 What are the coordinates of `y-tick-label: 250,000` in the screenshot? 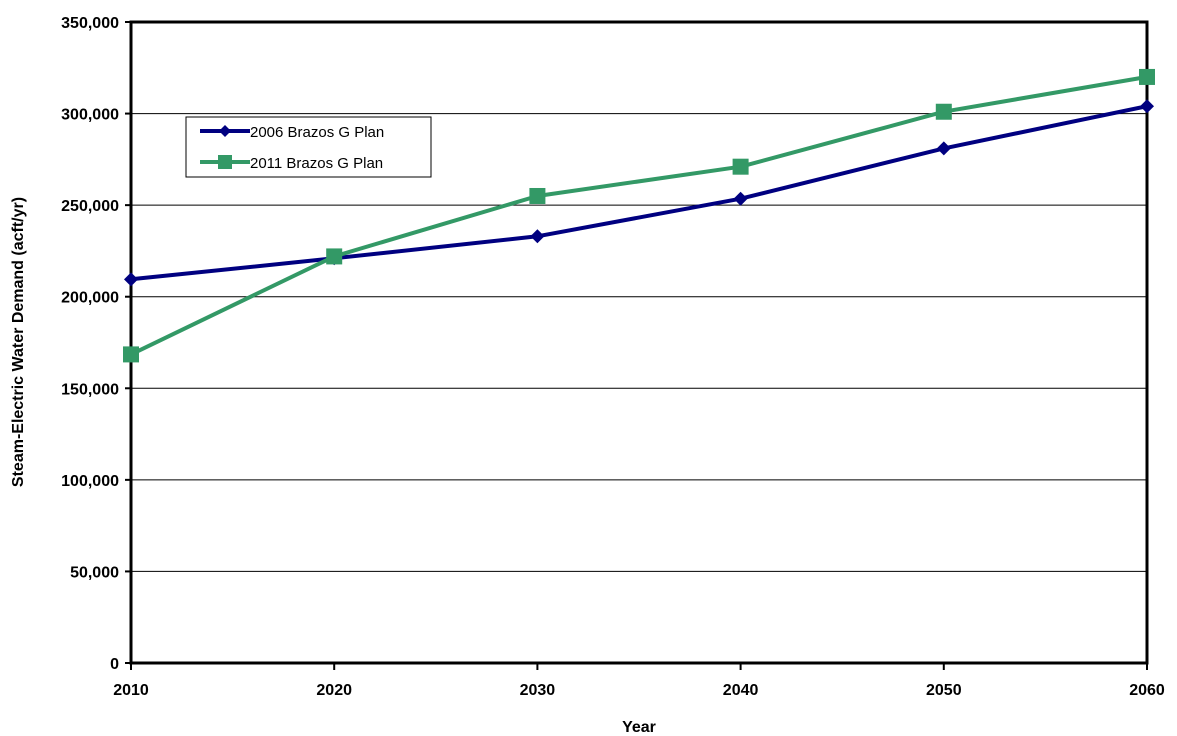 It's located at (90, 206).